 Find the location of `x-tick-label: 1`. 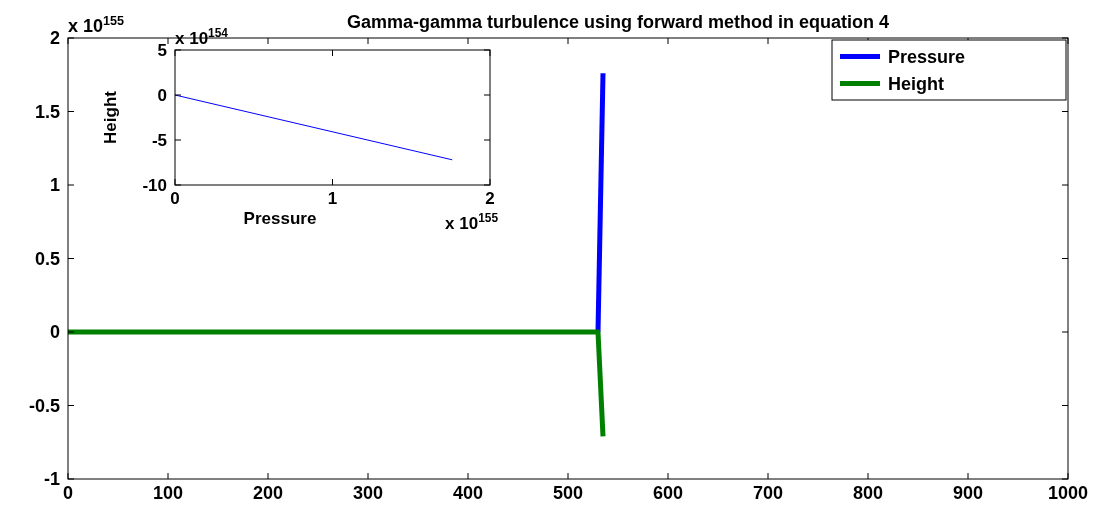

x-tick-label: 1 is located at coordinates (332, 198).